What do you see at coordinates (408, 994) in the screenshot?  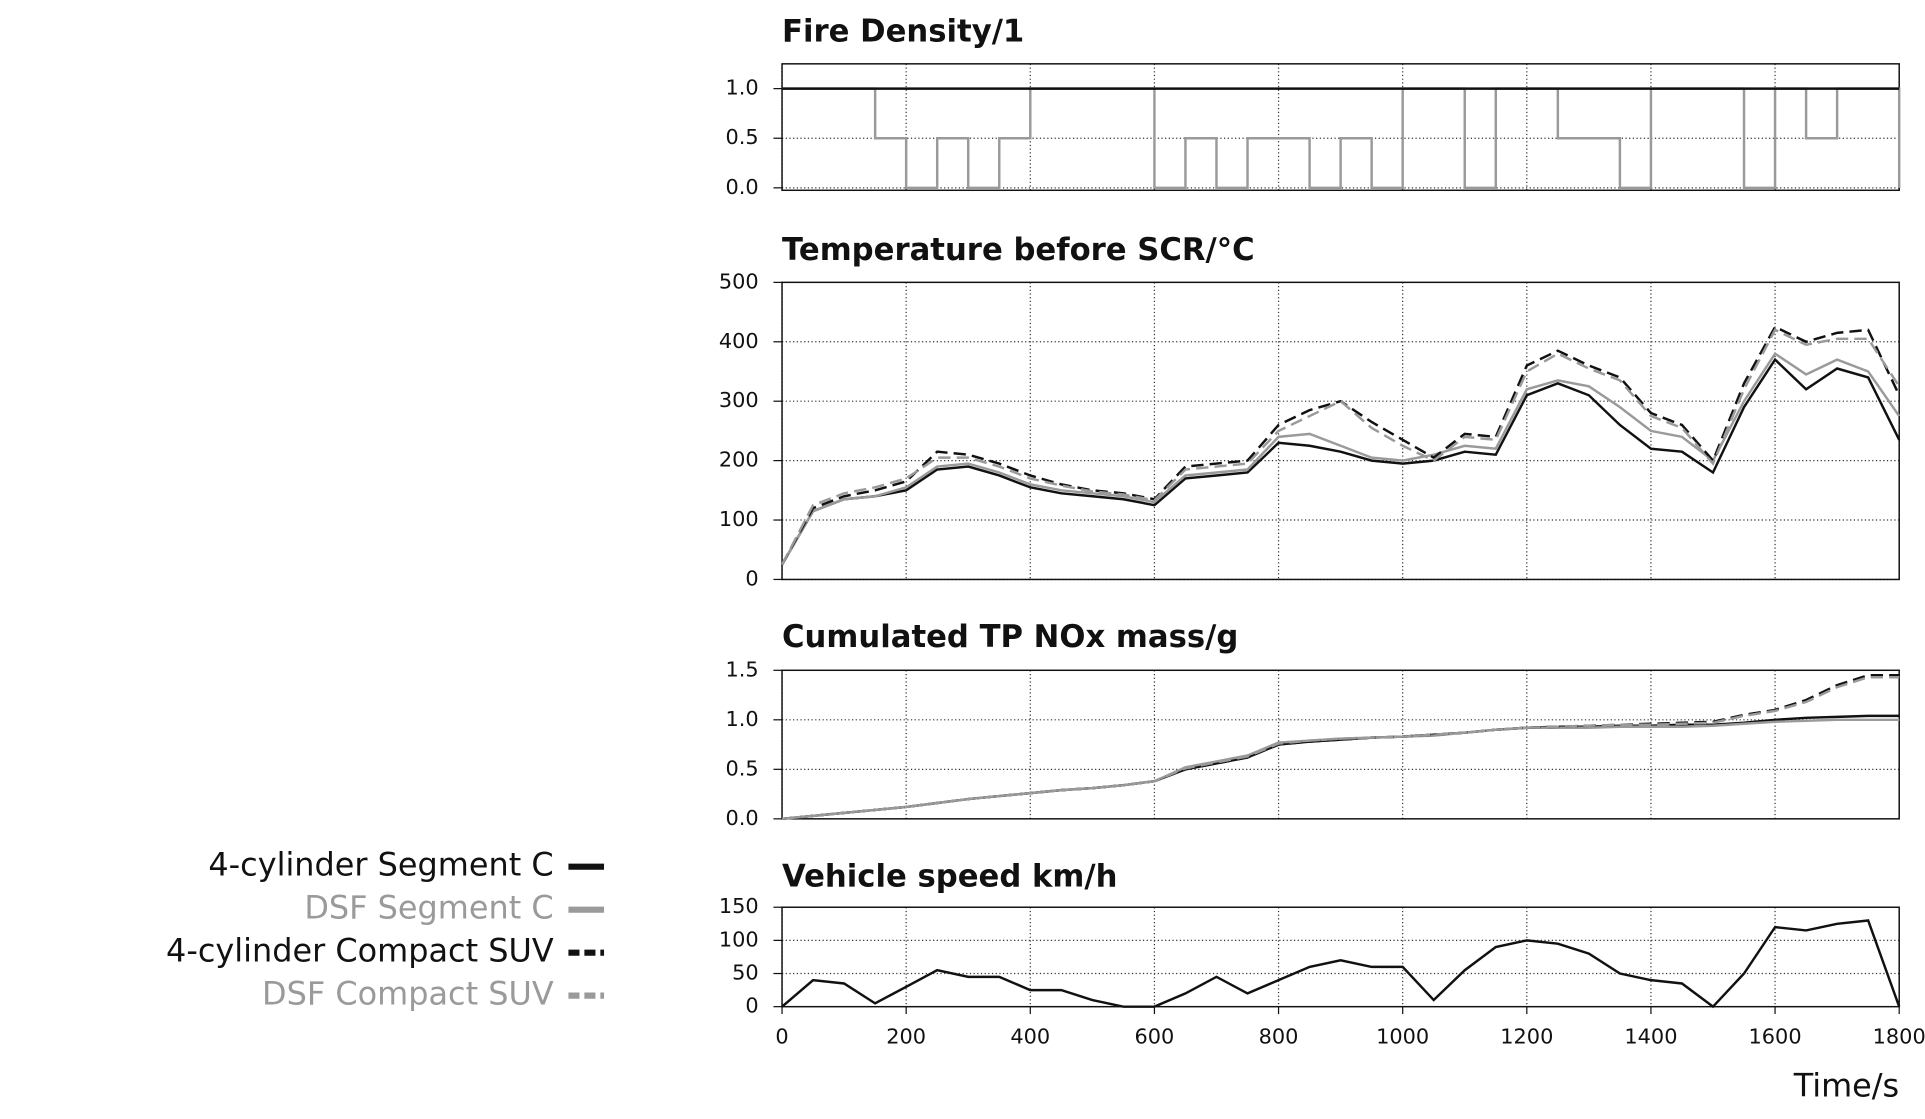 I see `legend-label: DSF Compact SUV` at bounding box center [408, 994].